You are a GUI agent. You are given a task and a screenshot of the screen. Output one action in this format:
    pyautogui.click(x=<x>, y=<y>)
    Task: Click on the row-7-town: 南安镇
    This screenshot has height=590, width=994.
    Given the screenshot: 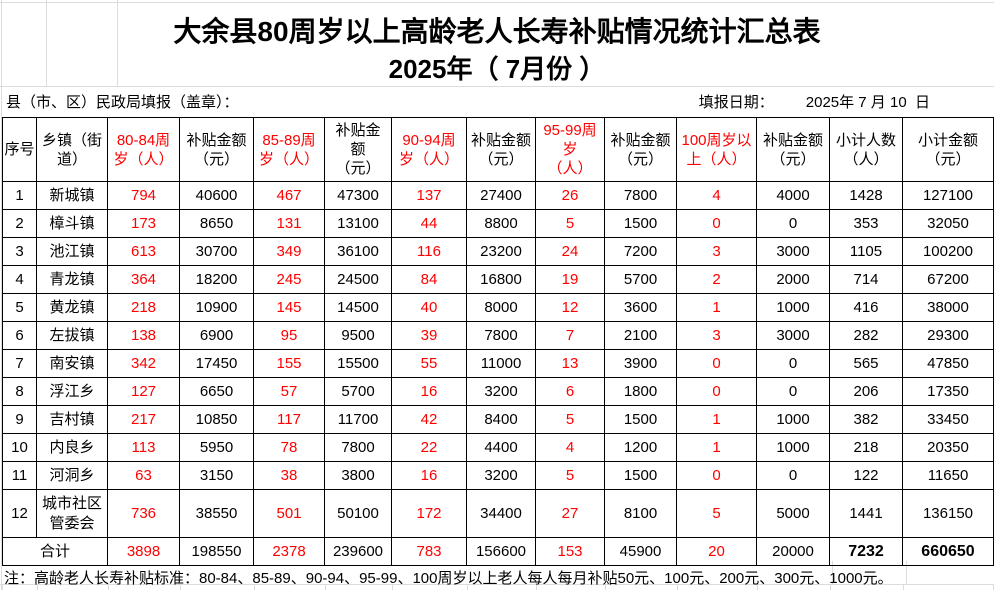 What is the action you would take?
    pyautogui.click(x=72, y=363)
    